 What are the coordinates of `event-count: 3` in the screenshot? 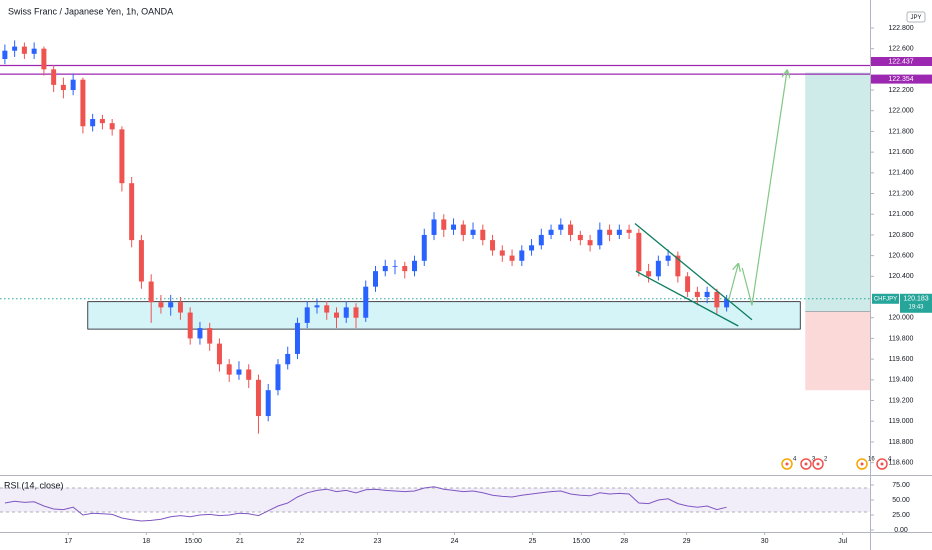 It's located at (814, 460).